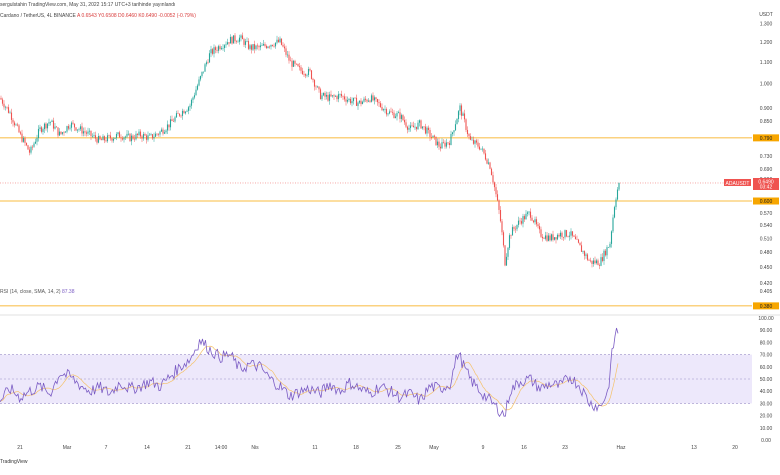 Image resolution: width=780 pixels, height=475 pixels. What do you see at coordinates (766, 331) in the screenshot?
I see `rsi-tick-label: 90.00` at bounding box center [766, 331].